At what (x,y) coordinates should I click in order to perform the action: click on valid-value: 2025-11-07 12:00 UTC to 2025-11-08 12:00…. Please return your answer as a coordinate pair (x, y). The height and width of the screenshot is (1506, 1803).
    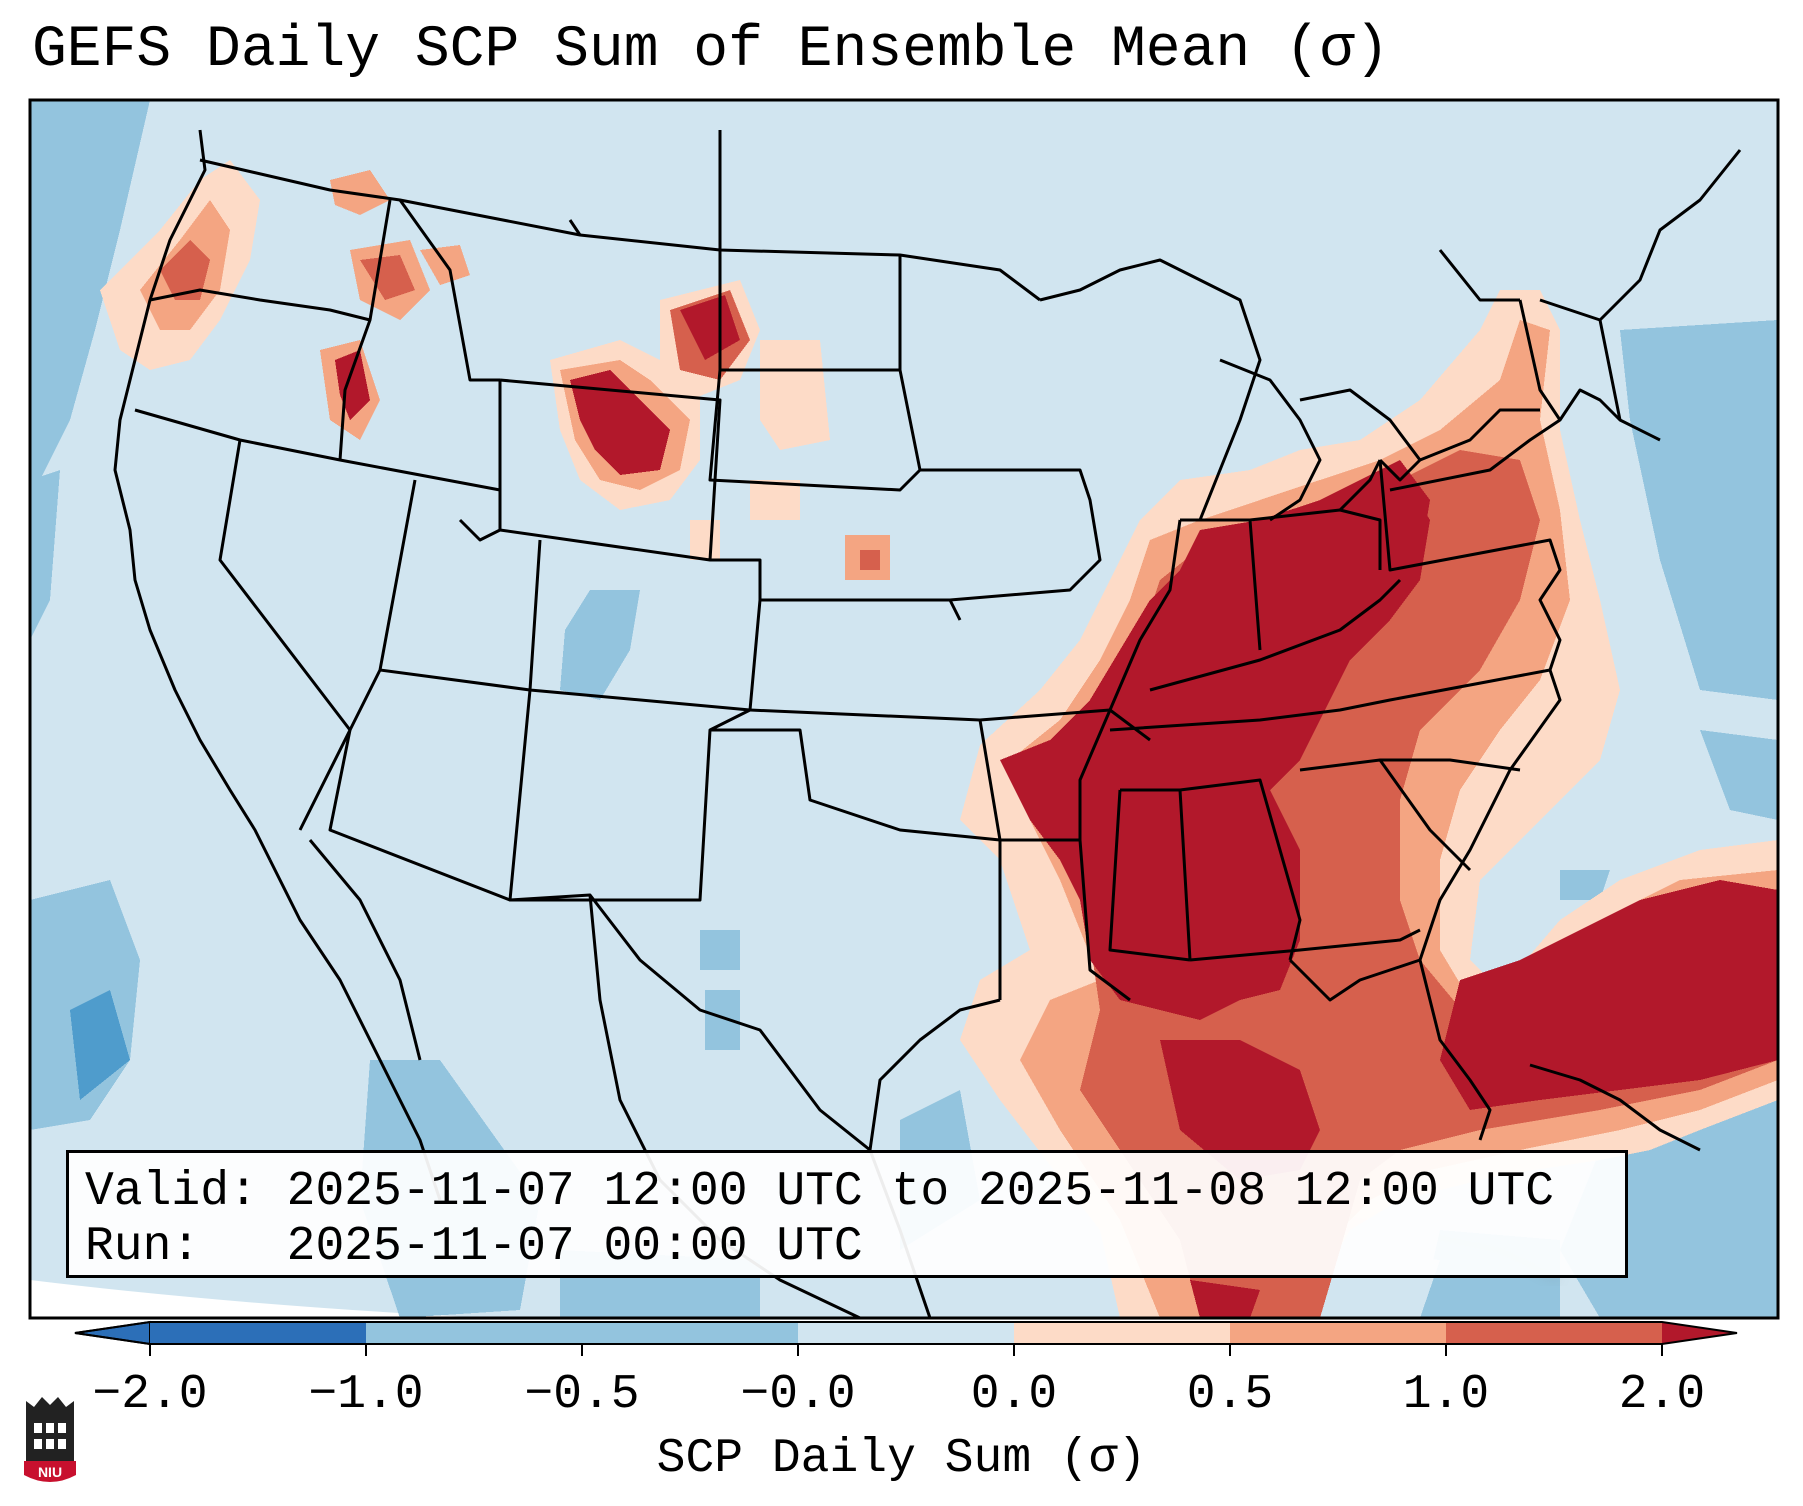
    Looking at the image, I should click on (920, 1192).